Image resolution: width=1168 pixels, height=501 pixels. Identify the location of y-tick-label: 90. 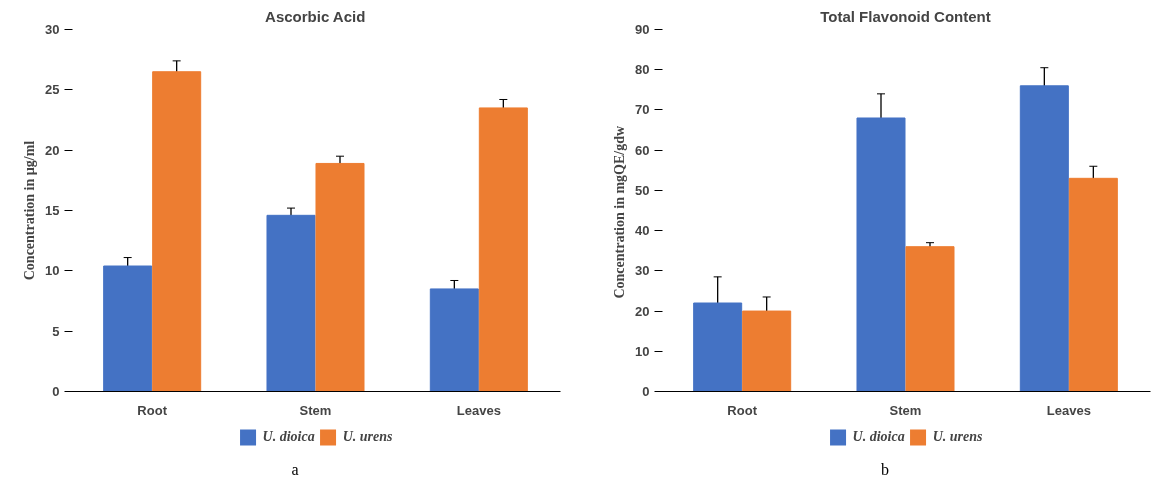
(642, 29).